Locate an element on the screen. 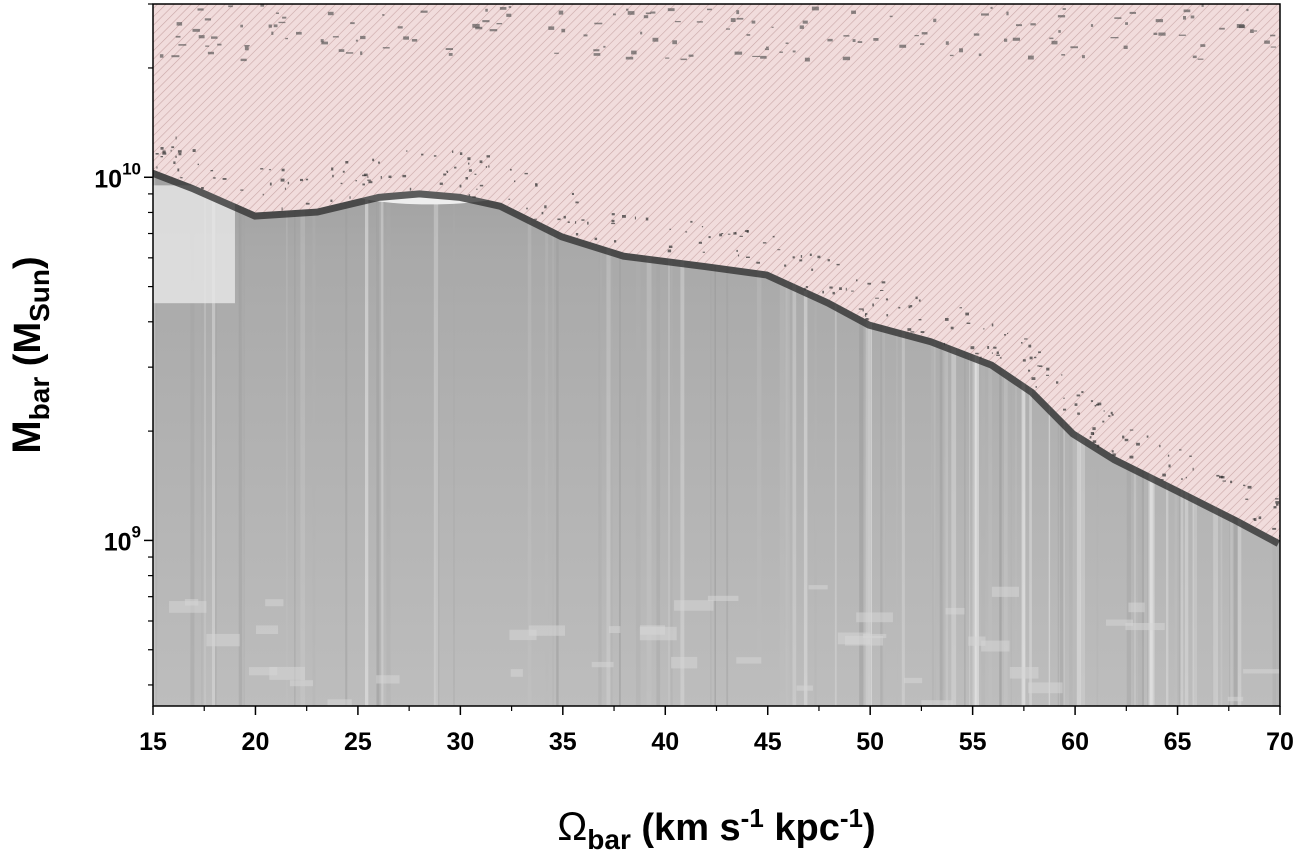  x-tick-label: 15 is located at coordinates (153, 742).